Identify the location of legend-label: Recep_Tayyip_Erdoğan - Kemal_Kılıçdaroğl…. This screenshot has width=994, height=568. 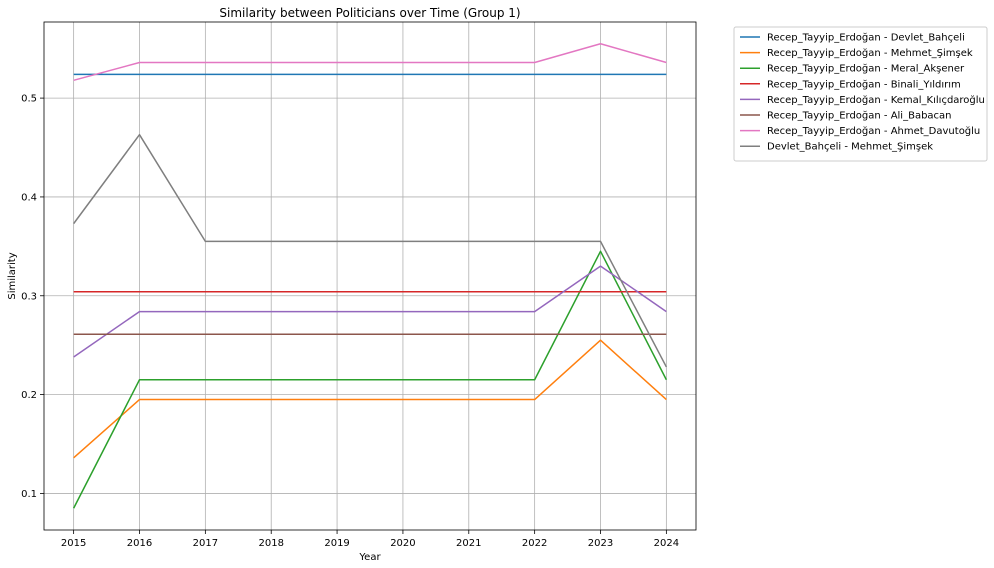
(876, 100).